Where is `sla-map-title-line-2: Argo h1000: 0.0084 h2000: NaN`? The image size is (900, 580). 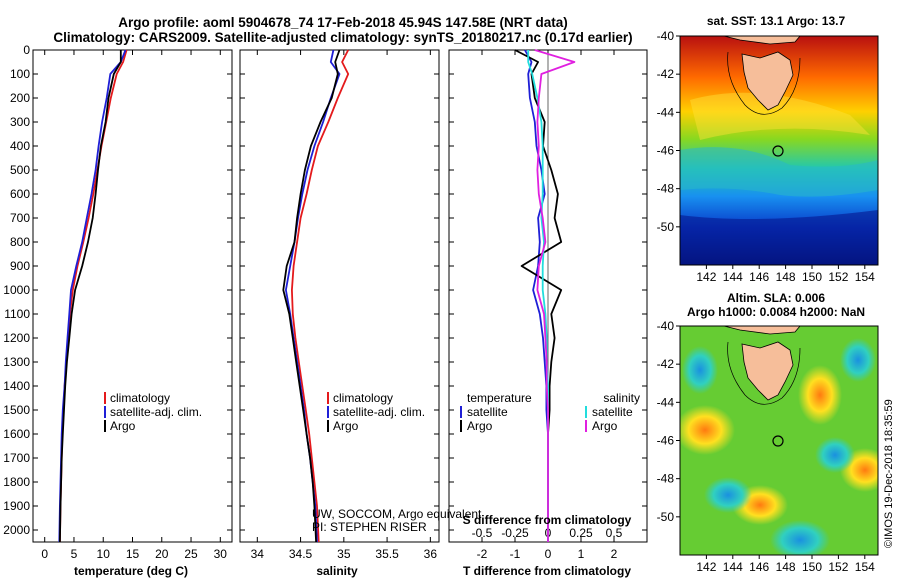
sla-map-title-line-2: Argo h1000: 0.0084 h2000: NaN is located at coordinates (776, 312).